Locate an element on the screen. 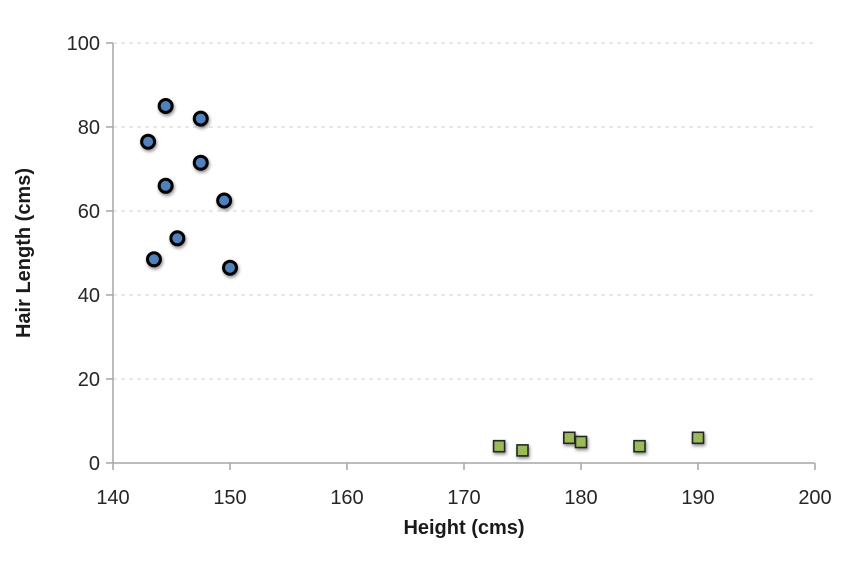 The image size is (850, 575). x-tick-label-190: 190 is located at coordinates (697, 498).